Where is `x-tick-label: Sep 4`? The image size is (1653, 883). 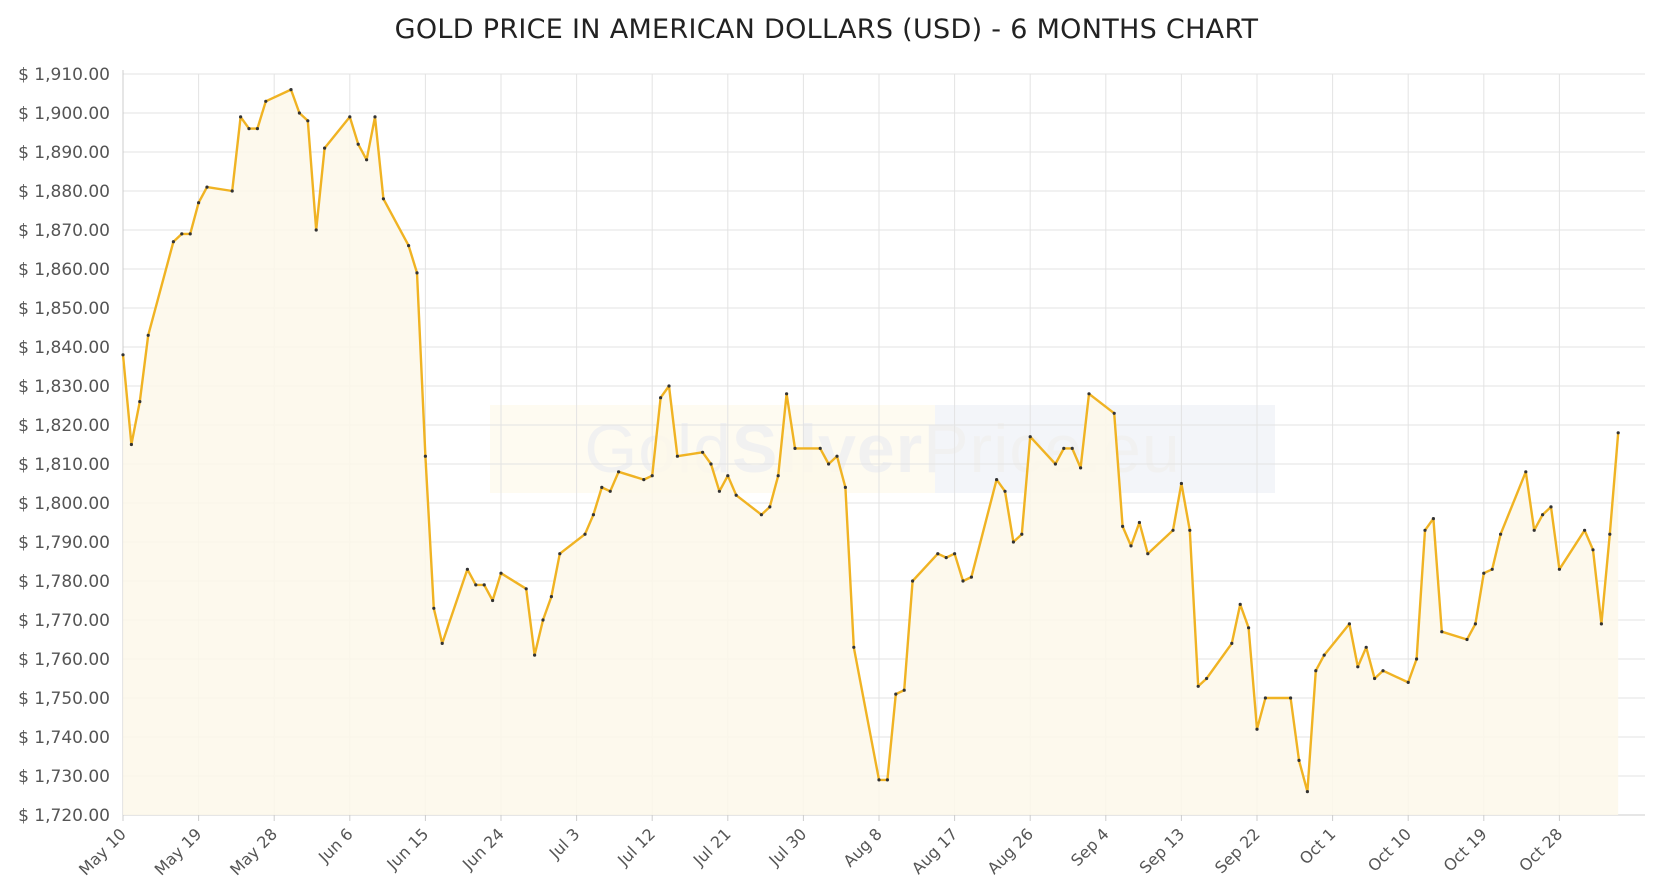
x-tick-label: Sep 4 is located at coordinates (1090, 847).